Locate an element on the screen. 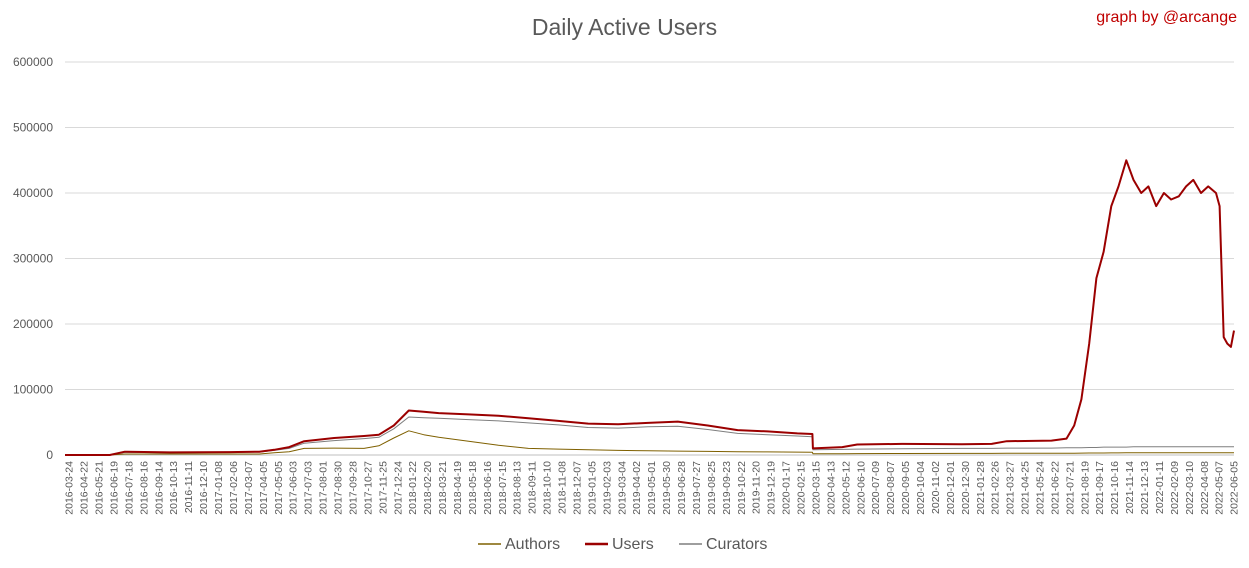  x-tick-label: 2020-11-02 is located at coordinates (936, 487).